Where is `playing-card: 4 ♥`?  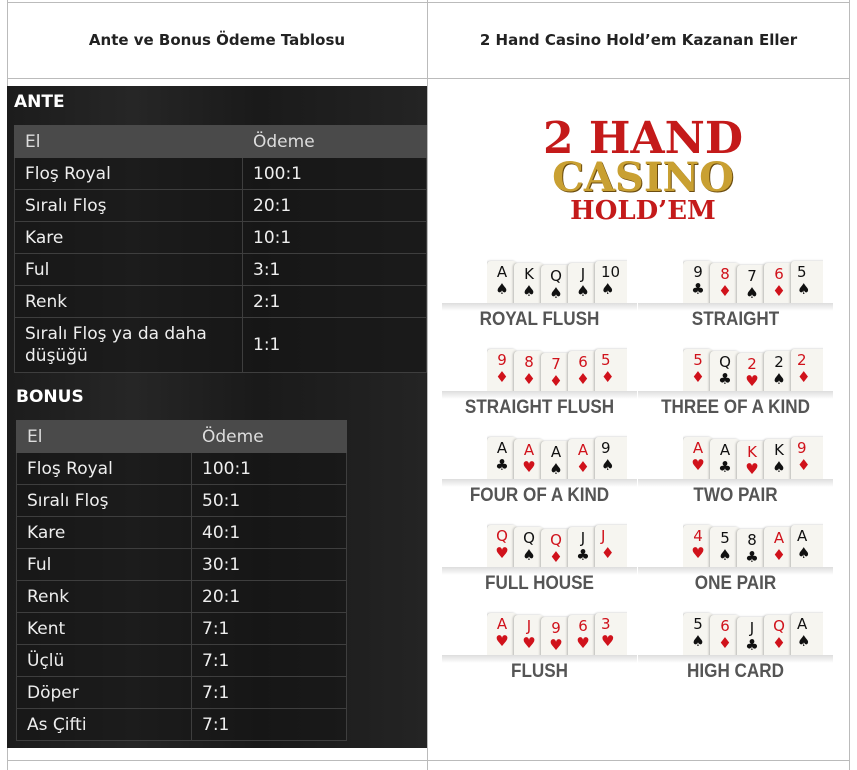
playing-card: 4 ♥ is located at coordinates (698, 548).